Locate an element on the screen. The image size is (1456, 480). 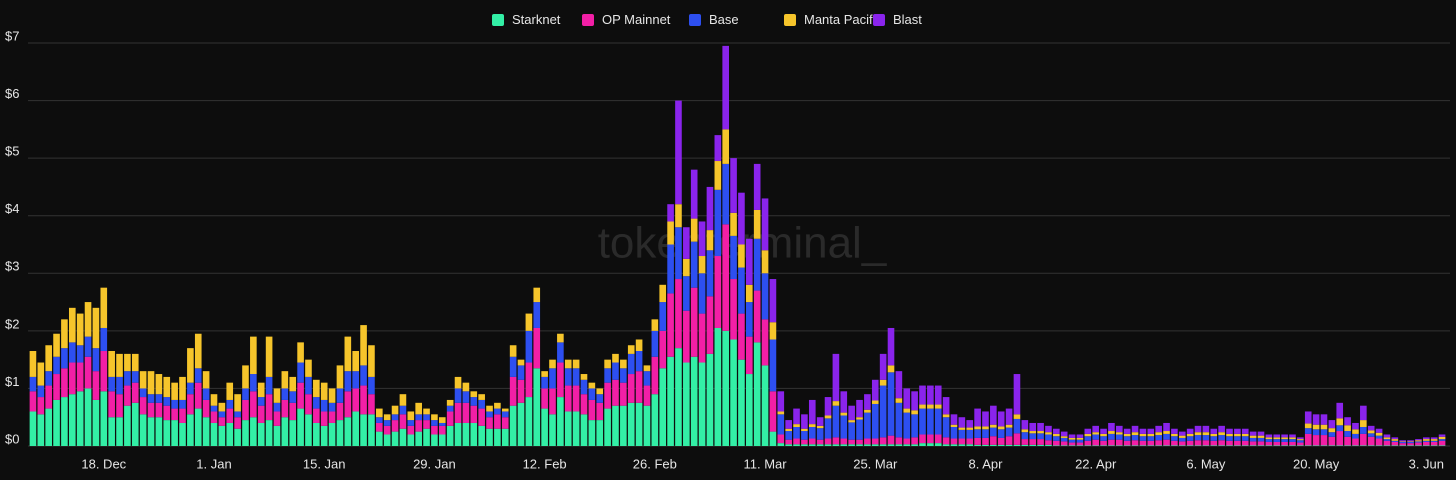
legend-item: Base is located at coordinates (714, 19).